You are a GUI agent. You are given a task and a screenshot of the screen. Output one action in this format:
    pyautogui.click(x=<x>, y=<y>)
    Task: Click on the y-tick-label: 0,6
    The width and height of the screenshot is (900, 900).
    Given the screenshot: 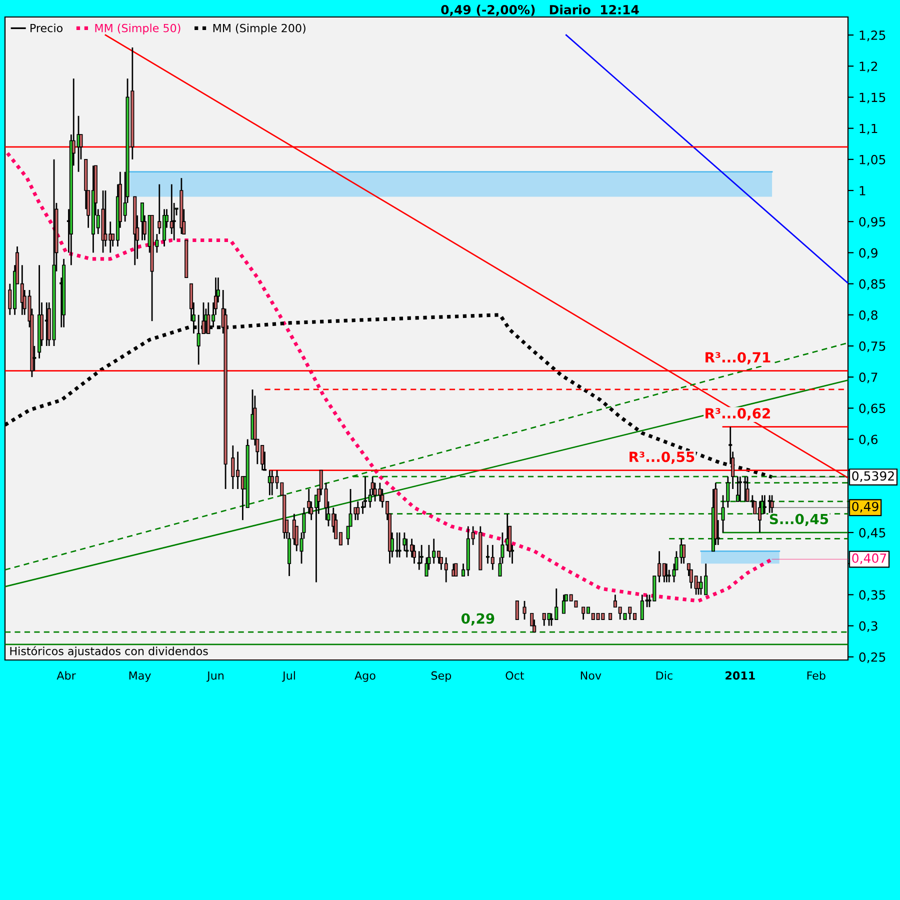 What is the action you would take?
    pyautogui.click(x=868, y=440)
    